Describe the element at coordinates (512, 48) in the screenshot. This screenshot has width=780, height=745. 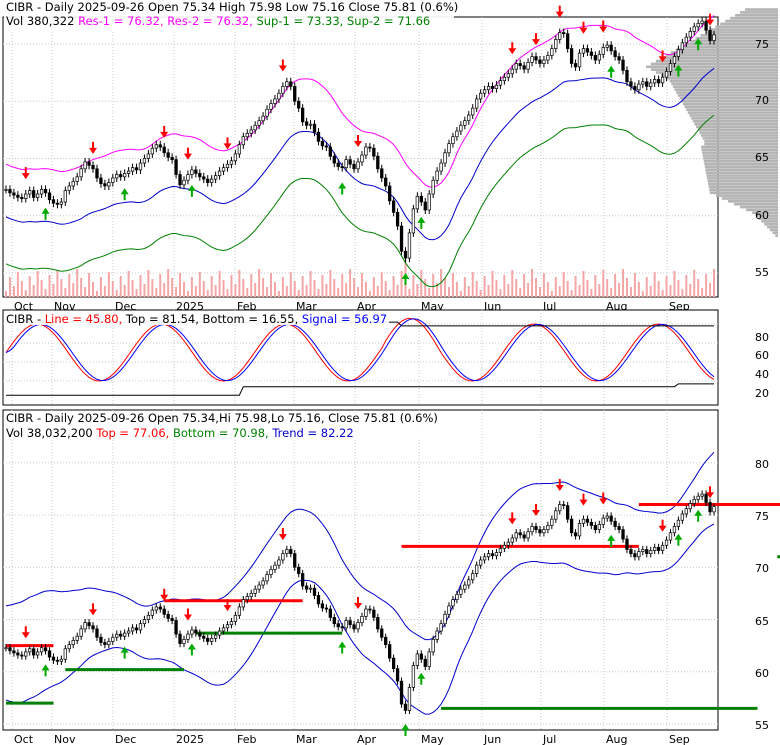
I see `sell-arrow` at that location.